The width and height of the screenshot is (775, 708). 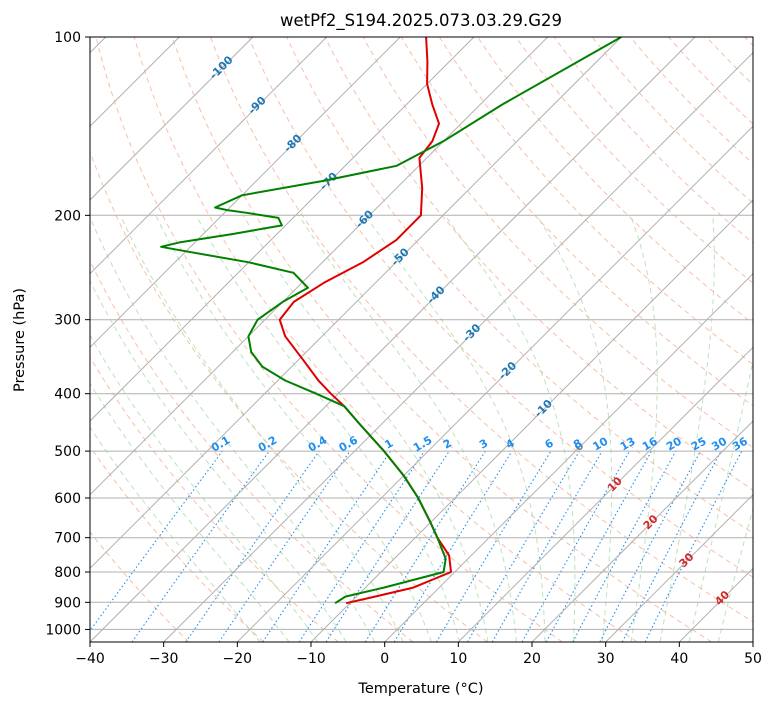 I want to click on y-tick-label: 900, so click(x=67, y=603).